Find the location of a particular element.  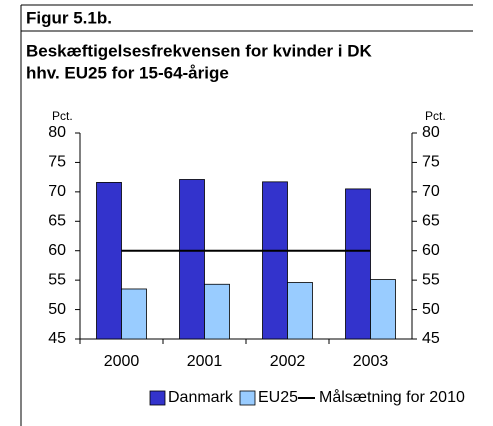

y-axis-label: Pct. is located at coordinates (62, 116).